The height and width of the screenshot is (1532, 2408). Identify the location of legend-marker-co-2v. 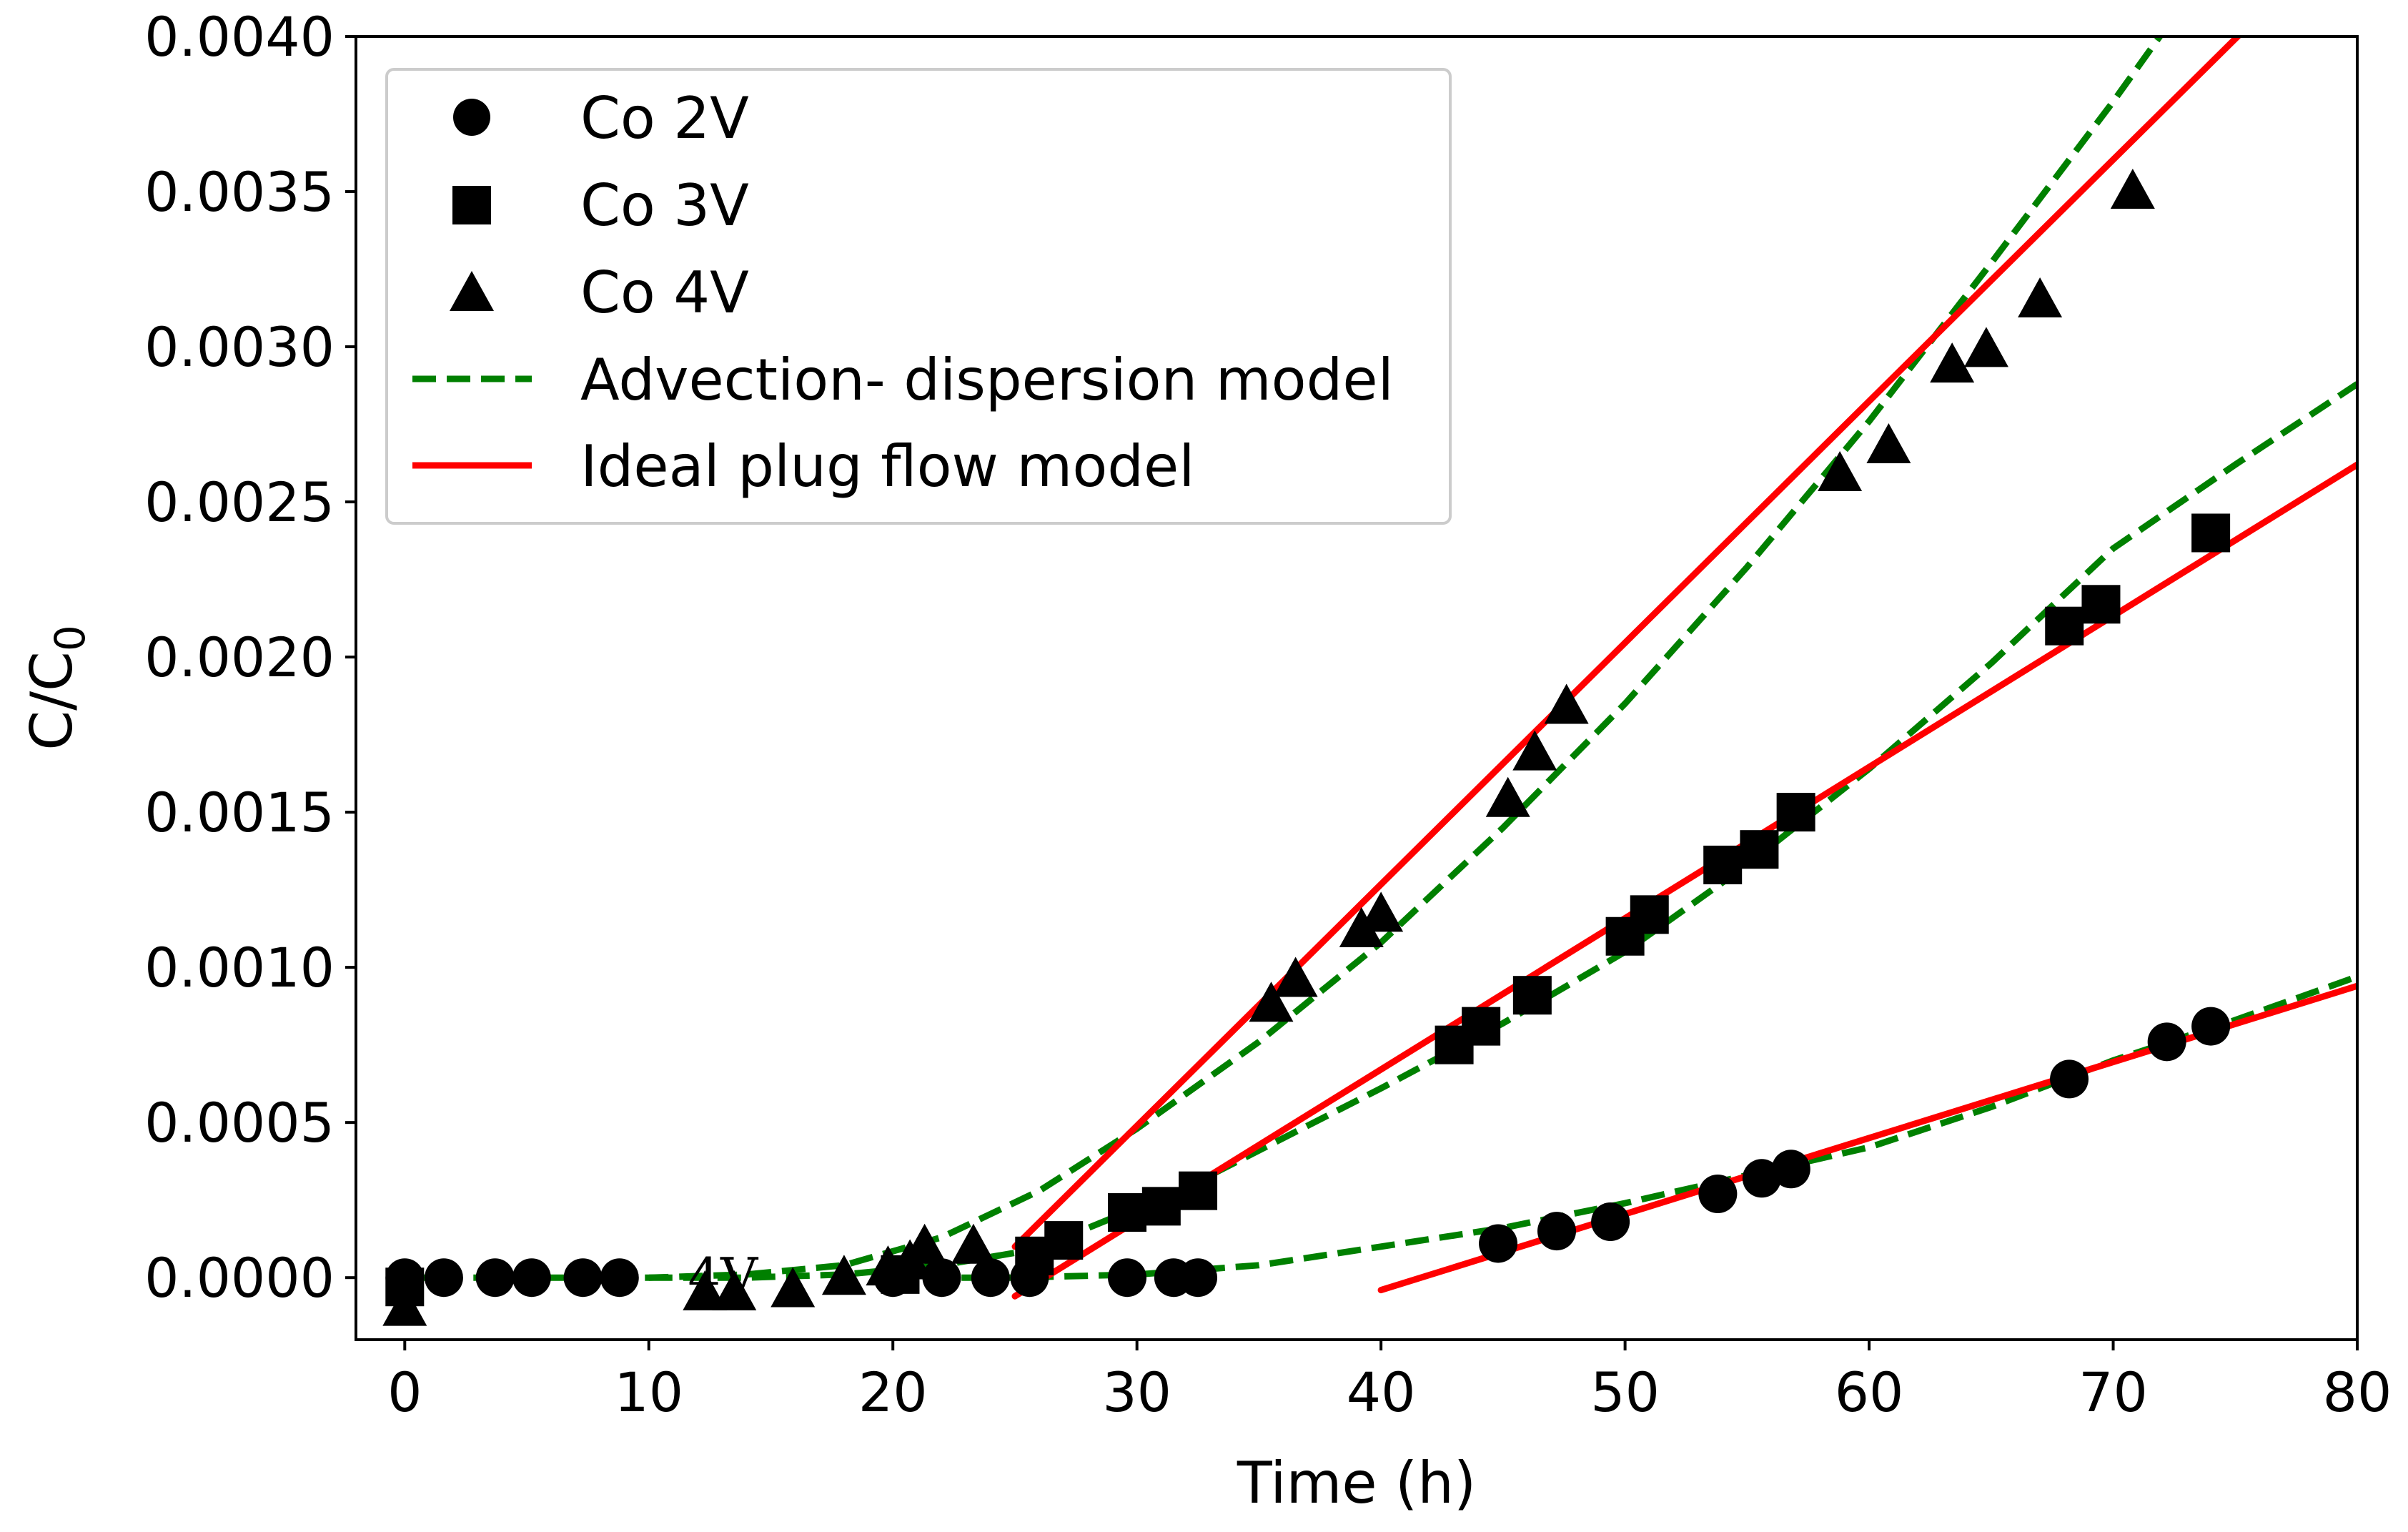
(472, 117).